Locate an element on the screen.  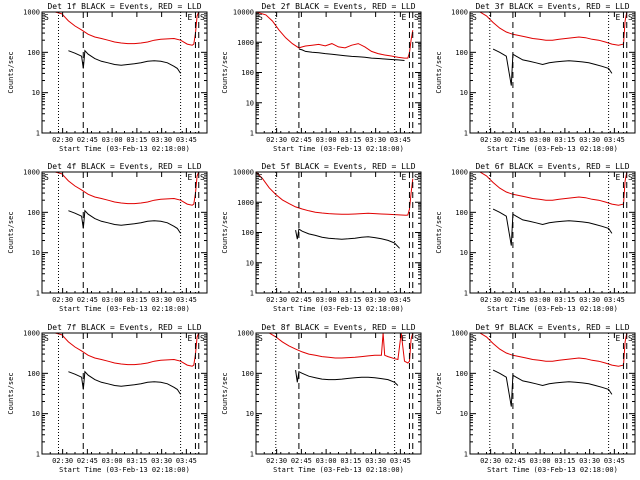
event-flag-label: E is located at coordinates (403, 338).